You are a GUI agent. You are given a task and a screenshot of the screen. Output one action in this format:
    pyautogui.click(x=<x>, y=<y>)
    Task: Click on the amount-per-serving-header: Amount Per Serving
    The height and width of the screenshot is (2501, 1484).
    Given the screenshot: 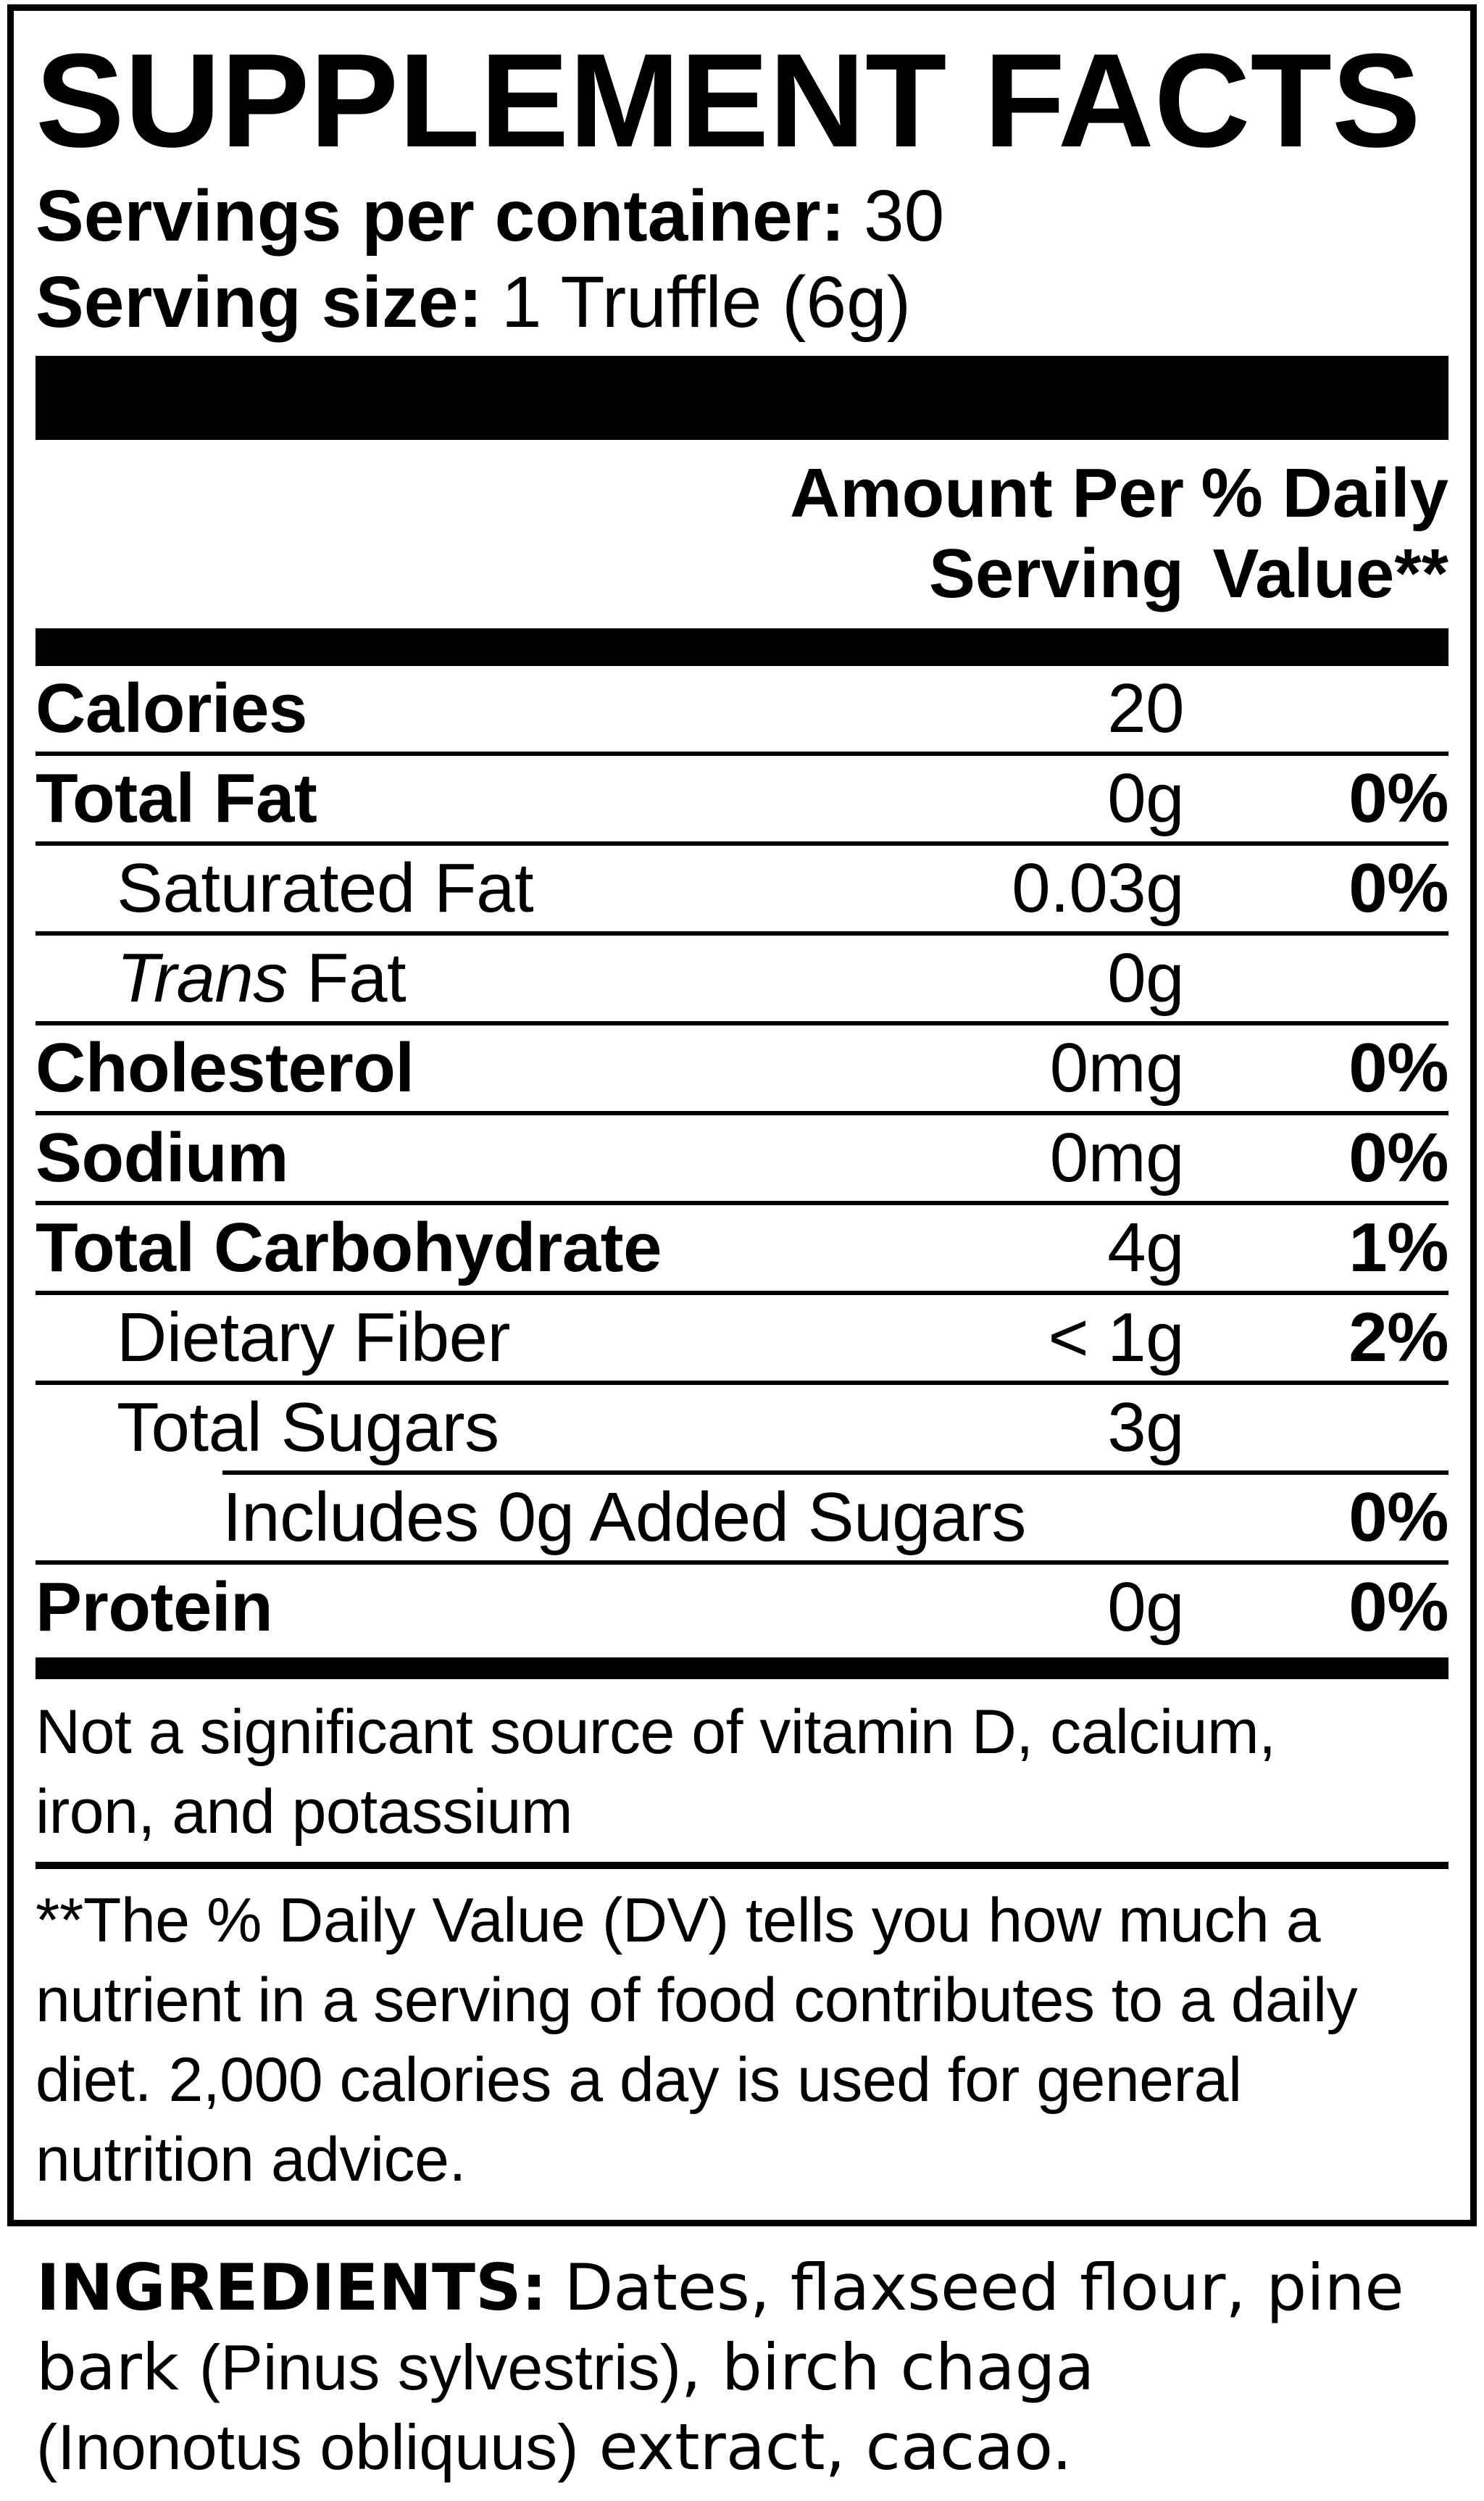 What is the action you would take?
    pyautogui.click(x=986, y=533)
    